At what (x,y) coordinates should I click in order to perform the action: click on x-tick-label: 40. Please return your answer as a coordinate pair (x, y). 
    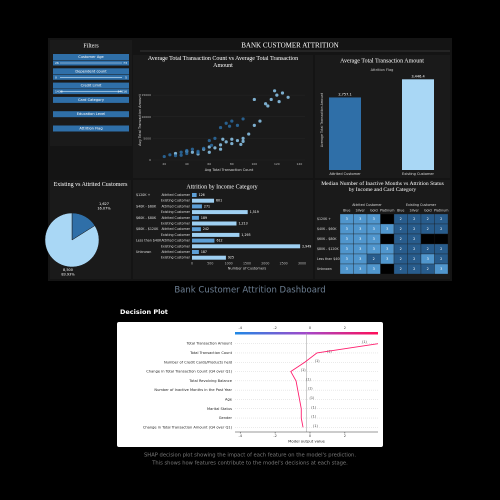
    Looking at the image, I should click on (187, 164).